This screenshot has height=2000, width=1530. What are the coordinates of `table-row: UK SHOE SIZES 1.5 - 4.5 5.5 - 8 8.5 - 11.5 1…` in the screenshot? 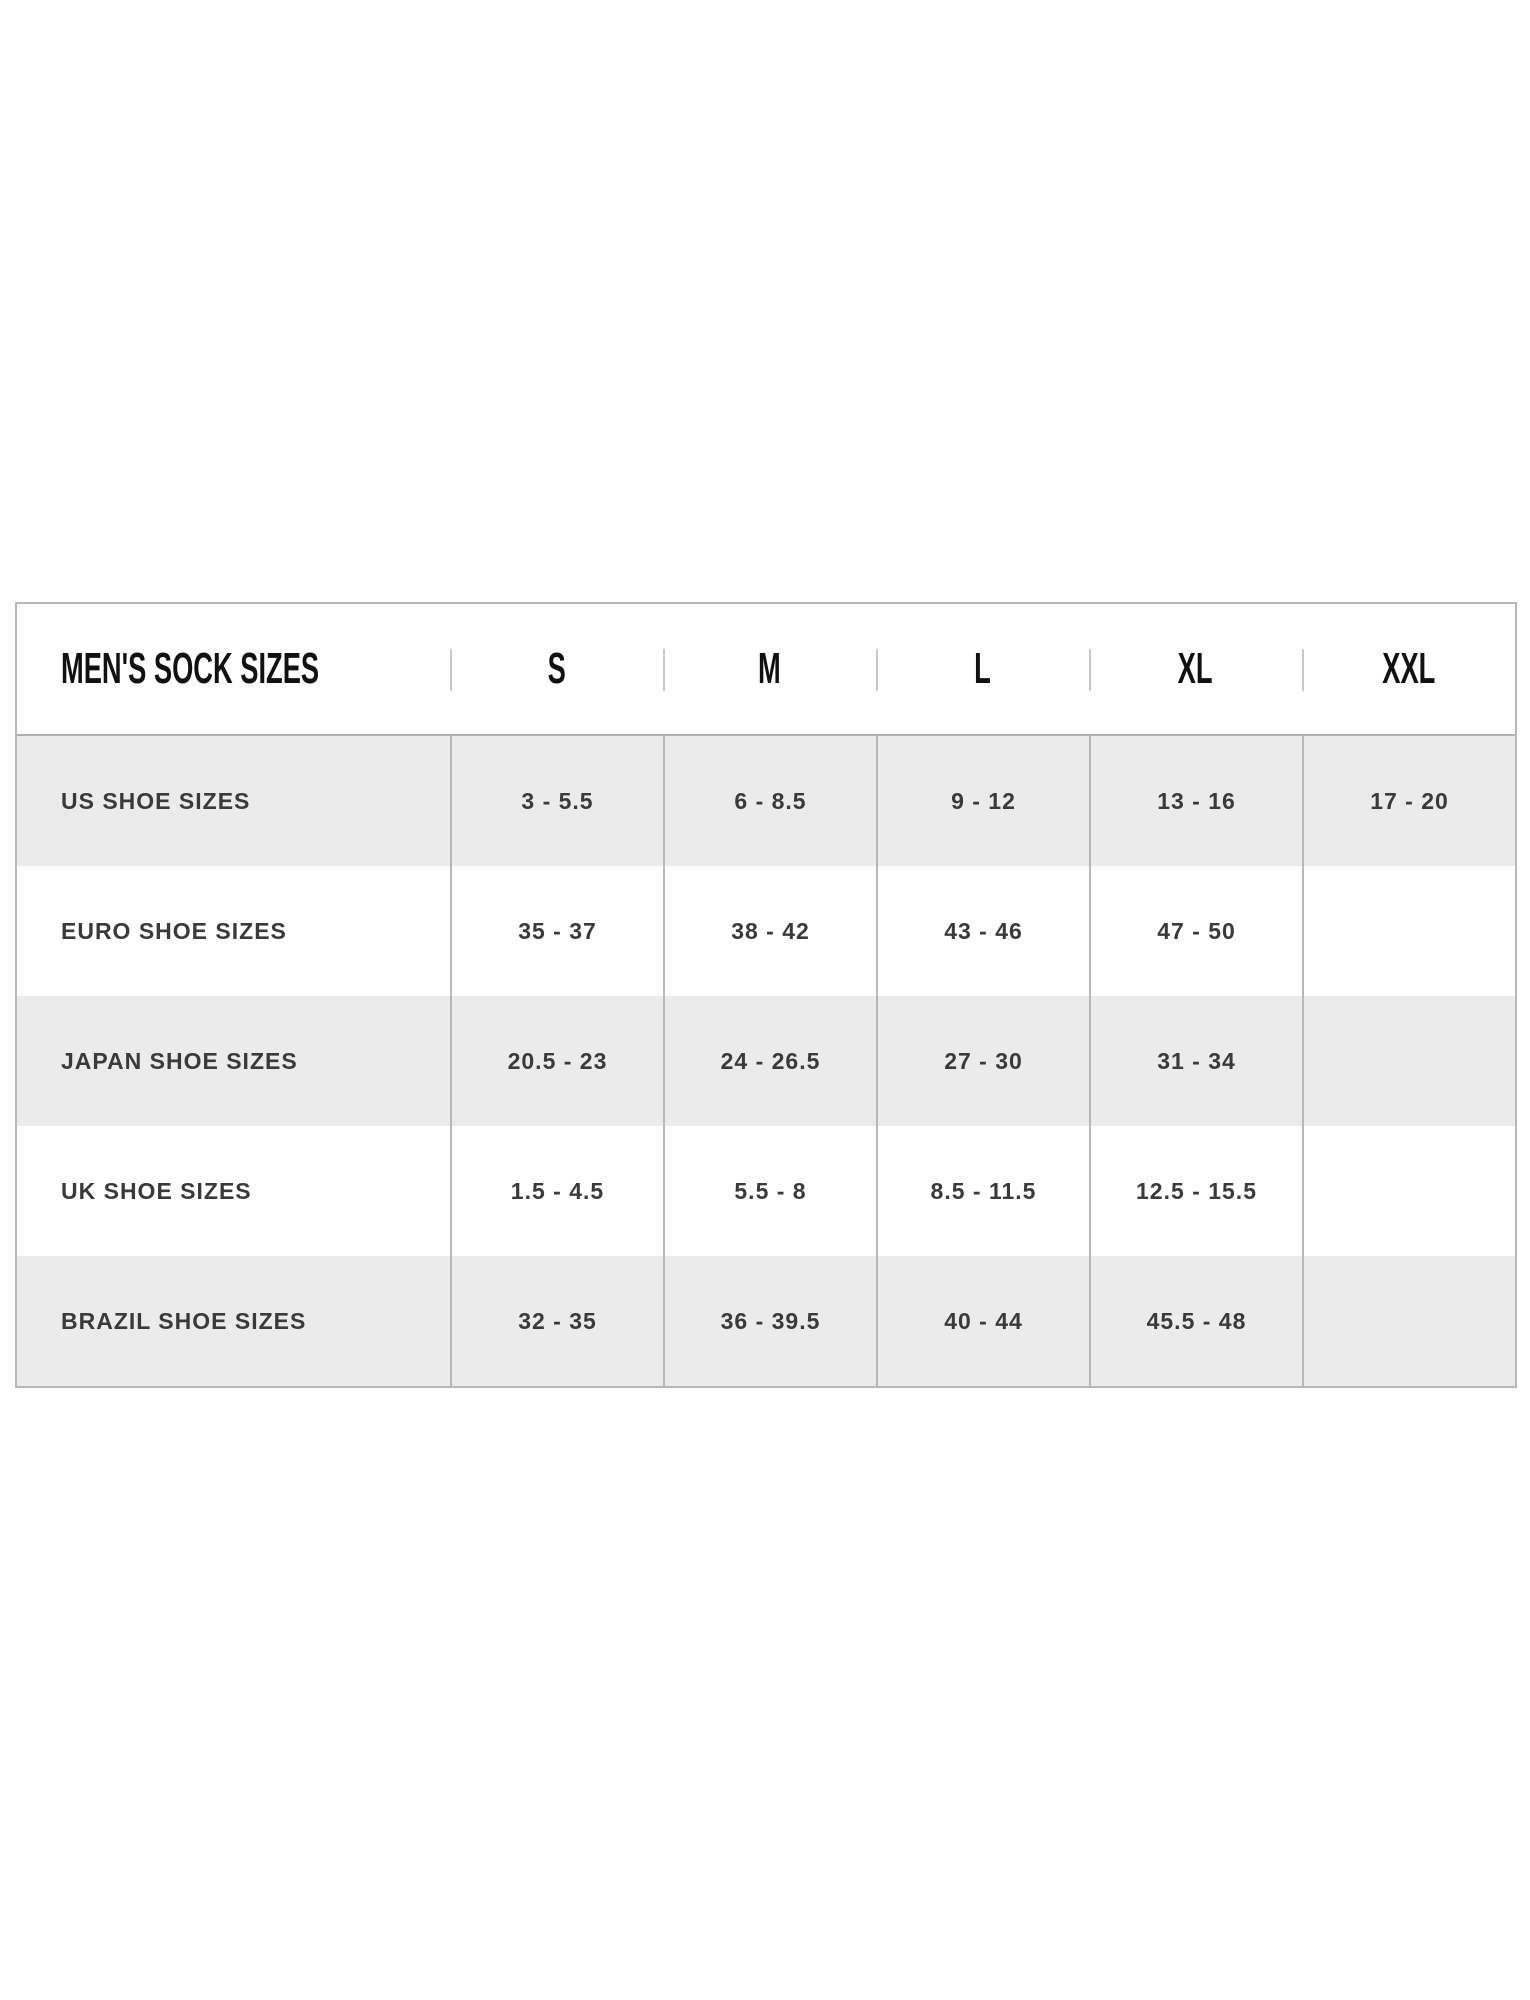 It's located at (766, 1191).